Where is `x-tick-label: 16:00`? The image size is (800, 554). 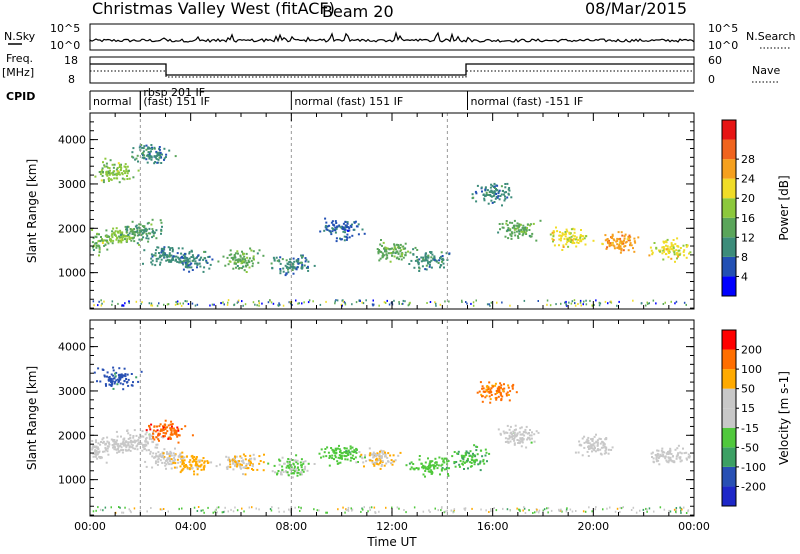
x-tick-label: 16:00 is located at coordinates (493, 526).